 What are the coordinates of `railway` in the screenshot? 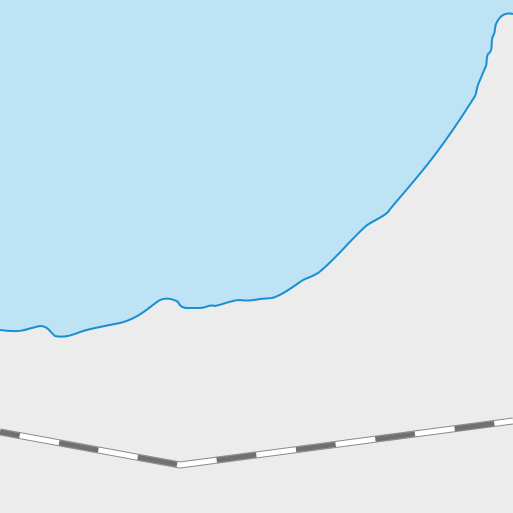 It's located at (256, 443).